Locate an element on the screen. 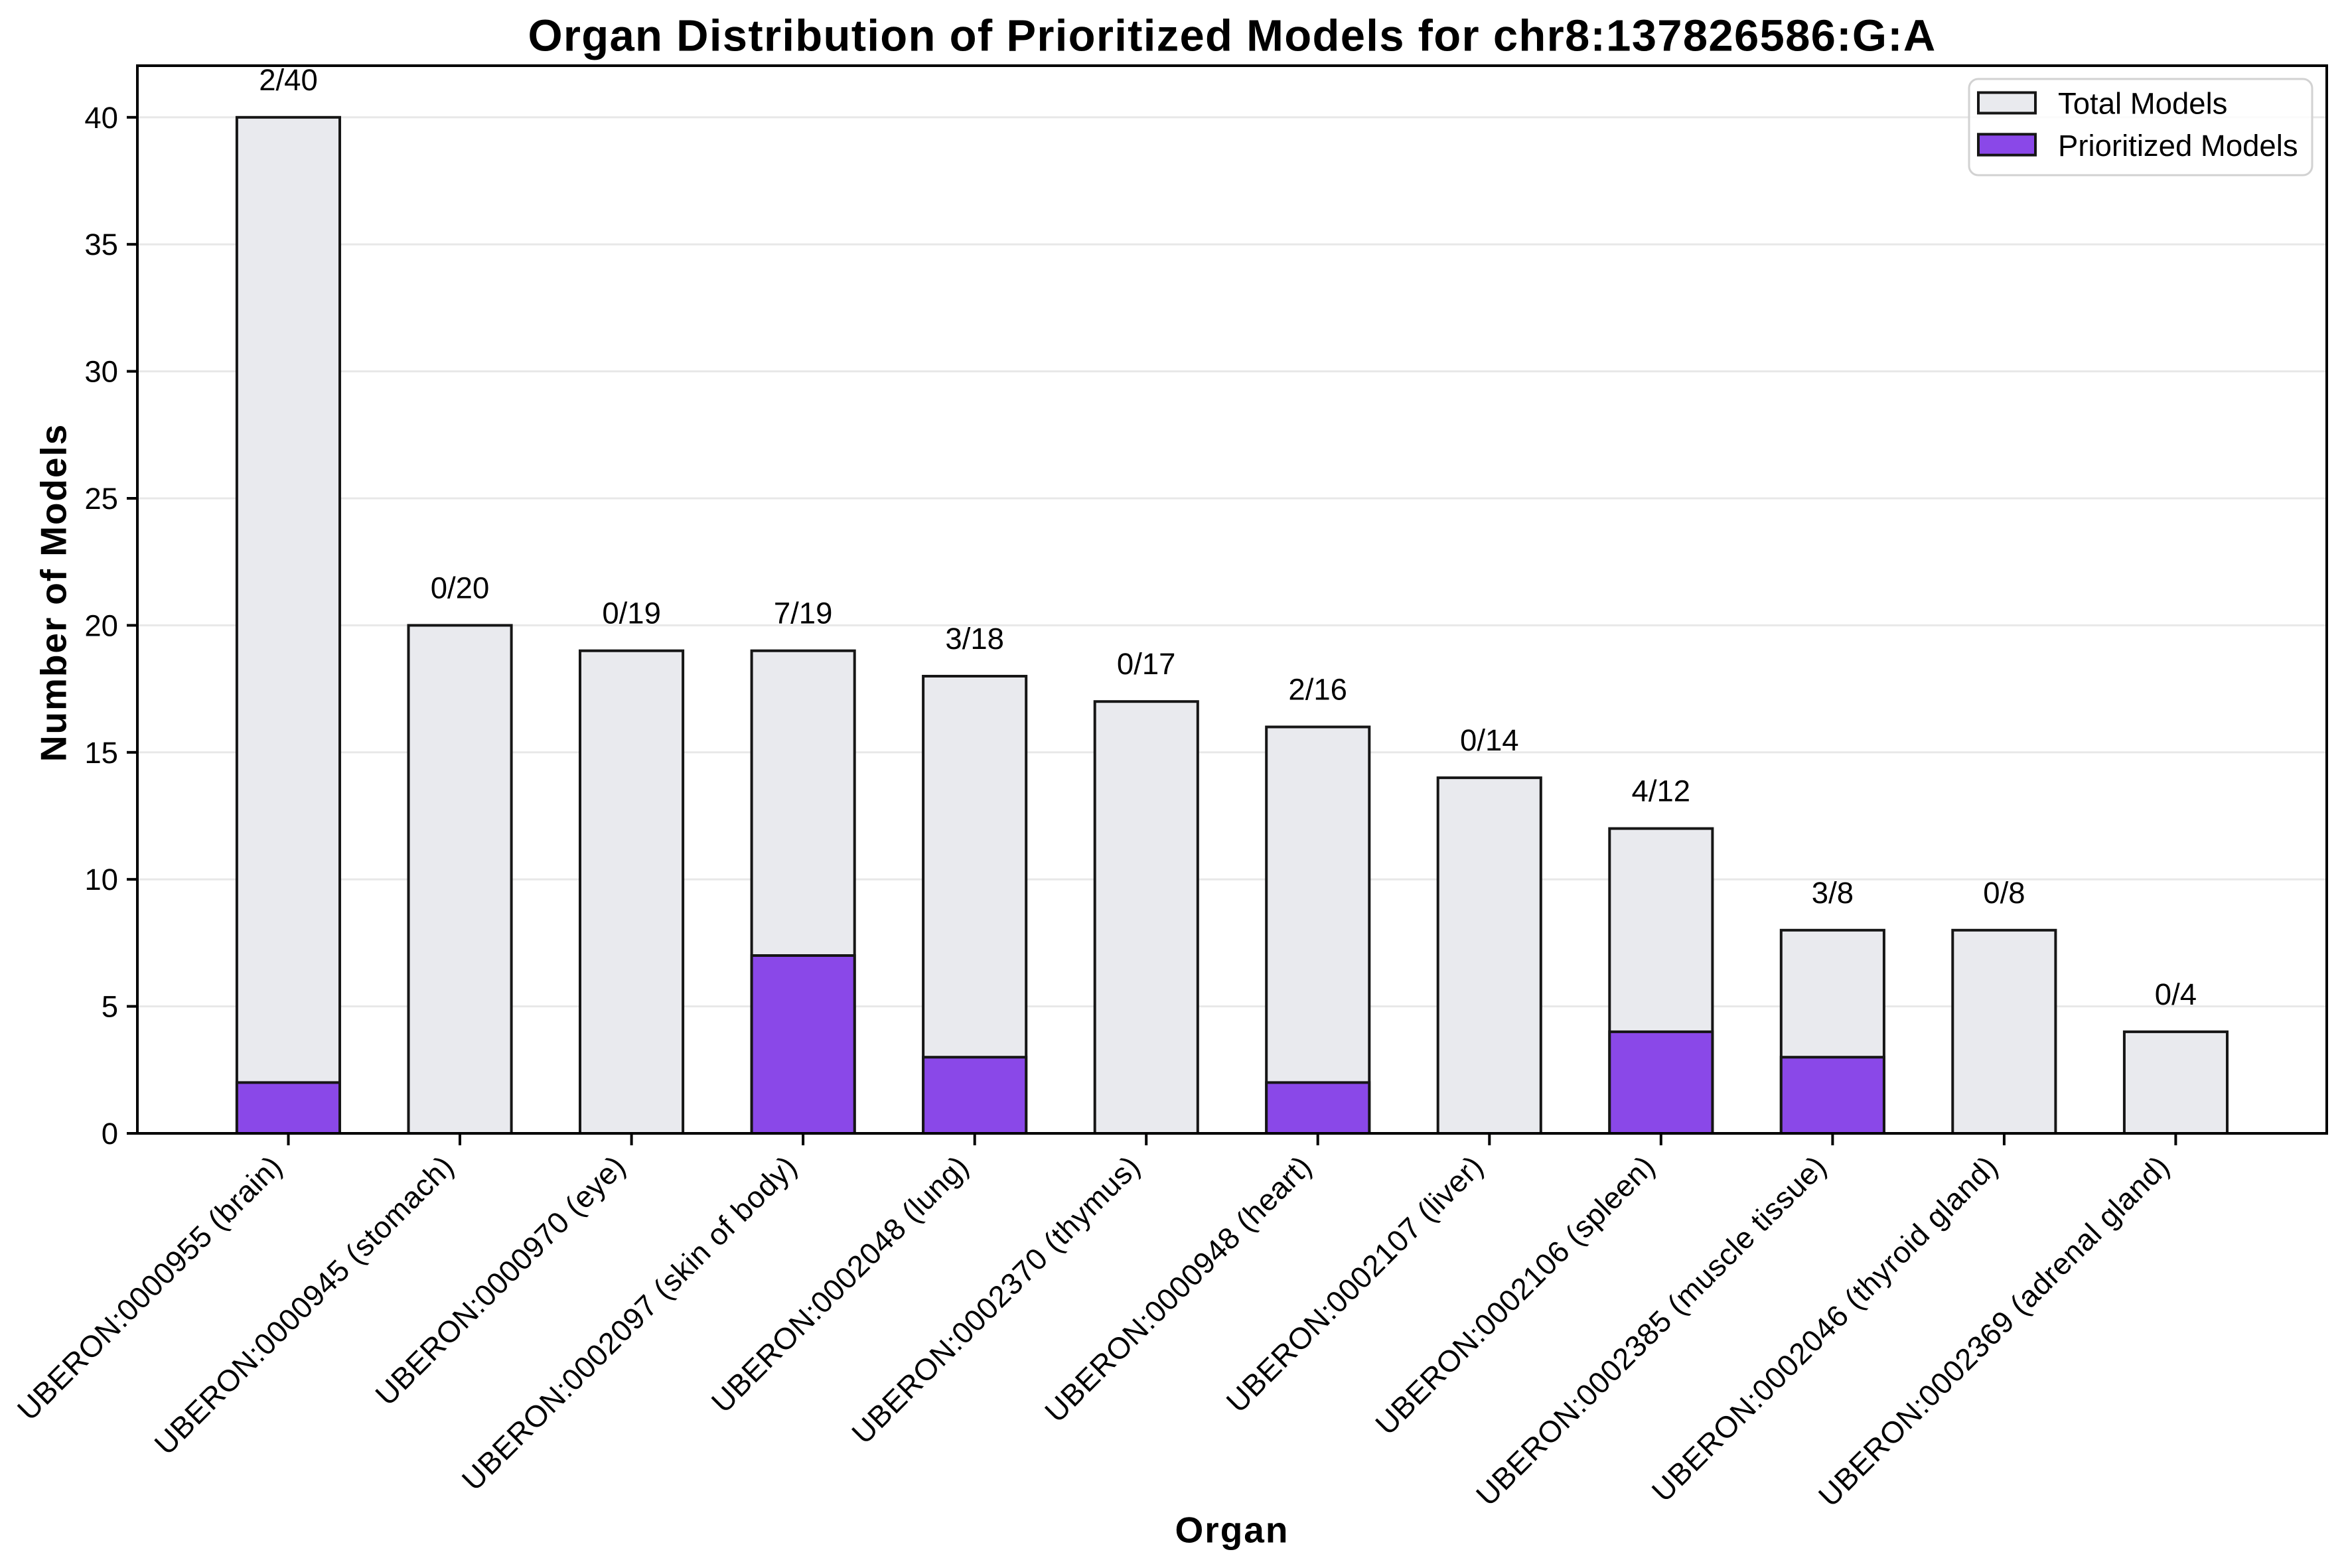 The image size is (2346, 1568). svg-text: 10 is located at coordinates (101, 879).